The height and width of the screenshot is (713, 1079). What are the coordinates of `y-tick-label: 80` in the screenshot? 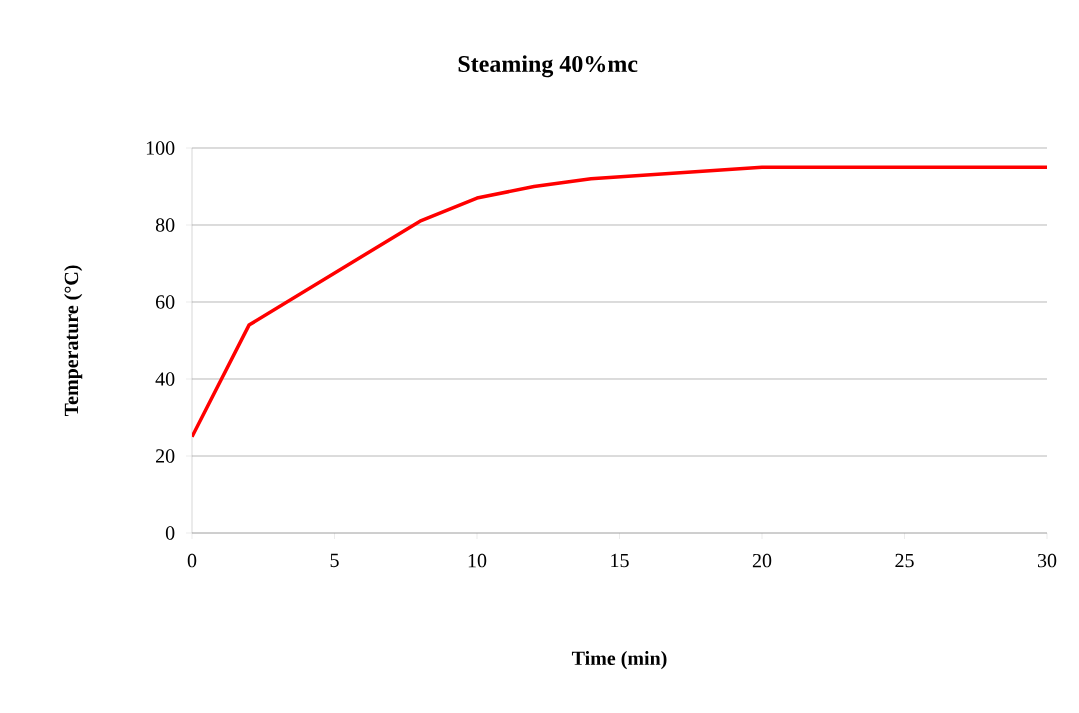 It's located at (165, 225).